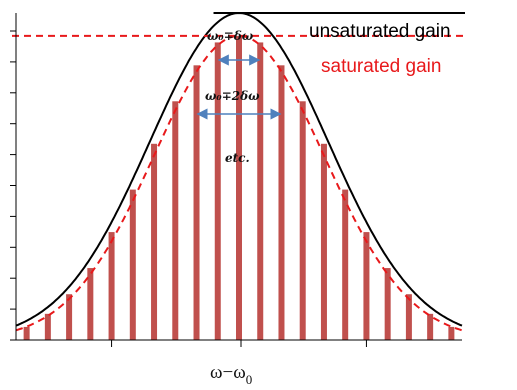 This screenshot has height=390, width=517. I want to click on annotation-delta-2: ω₀∓2δω, so click(232, 96).